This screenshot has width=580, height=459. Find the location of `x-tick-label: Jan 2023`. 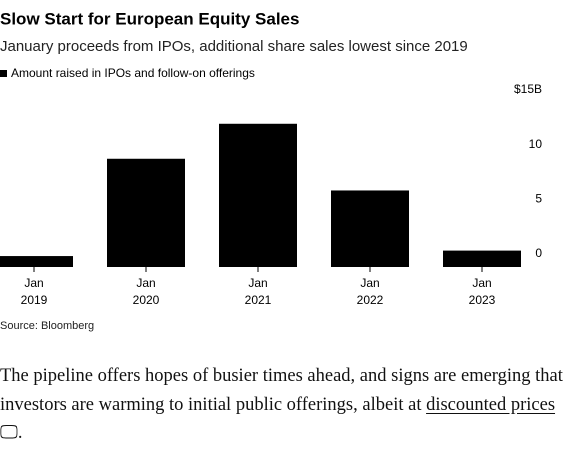

x-tick-label: Jan 2023 is located at coordinates (482, 291).